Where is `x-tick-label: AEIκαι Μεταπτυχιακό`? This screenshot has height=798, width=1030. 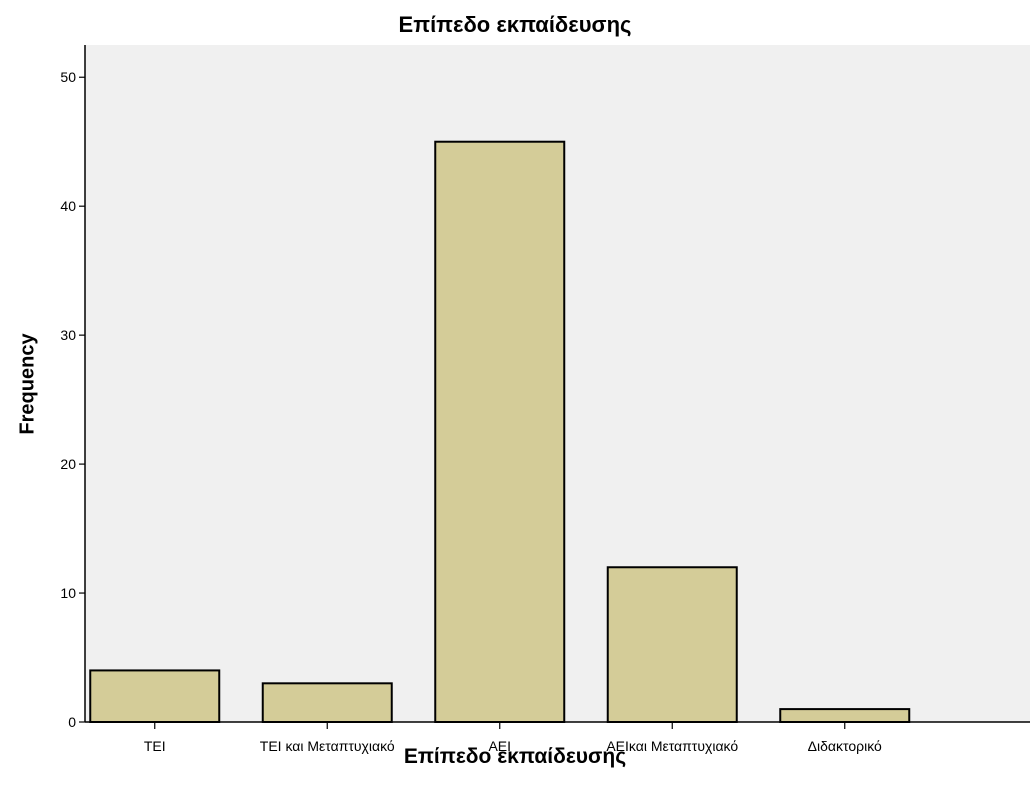 x-tick-label: AEIκαι Μεταπτυχιακό is located at coordinates (672, 746).